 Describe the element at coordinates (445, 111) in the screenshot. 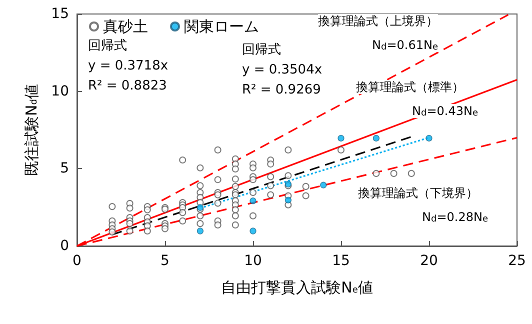

I see `annotation: Nd=0.43Ne` at that location.